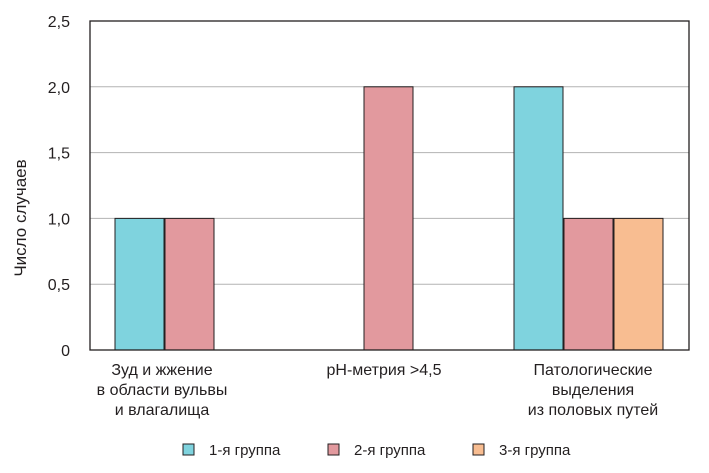 This screenshot has width=709, height=473. I want to click on y-tick-label: 0,5, so click(59, 285).